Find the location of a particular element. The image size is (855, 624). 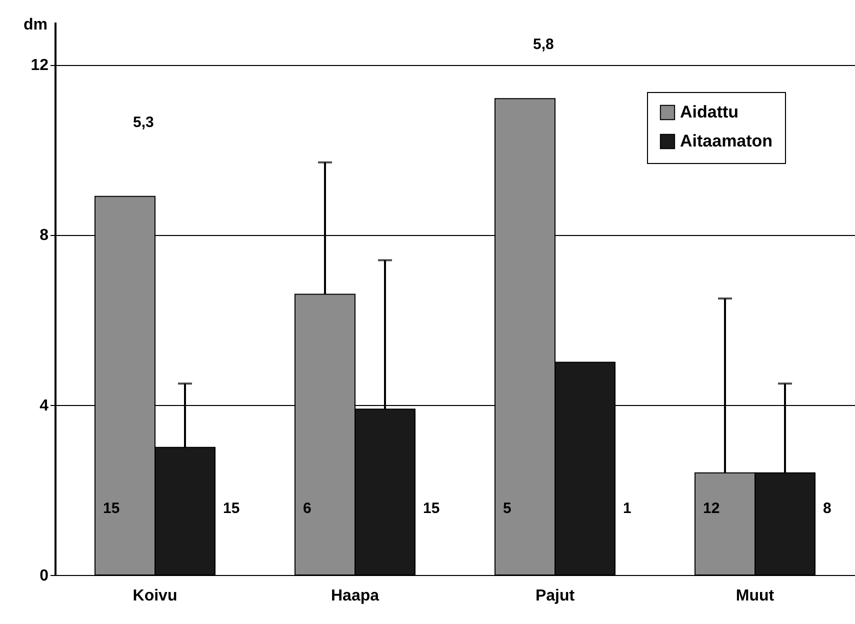

x-tick-label: Pajut is located at coordinates (555, 596).